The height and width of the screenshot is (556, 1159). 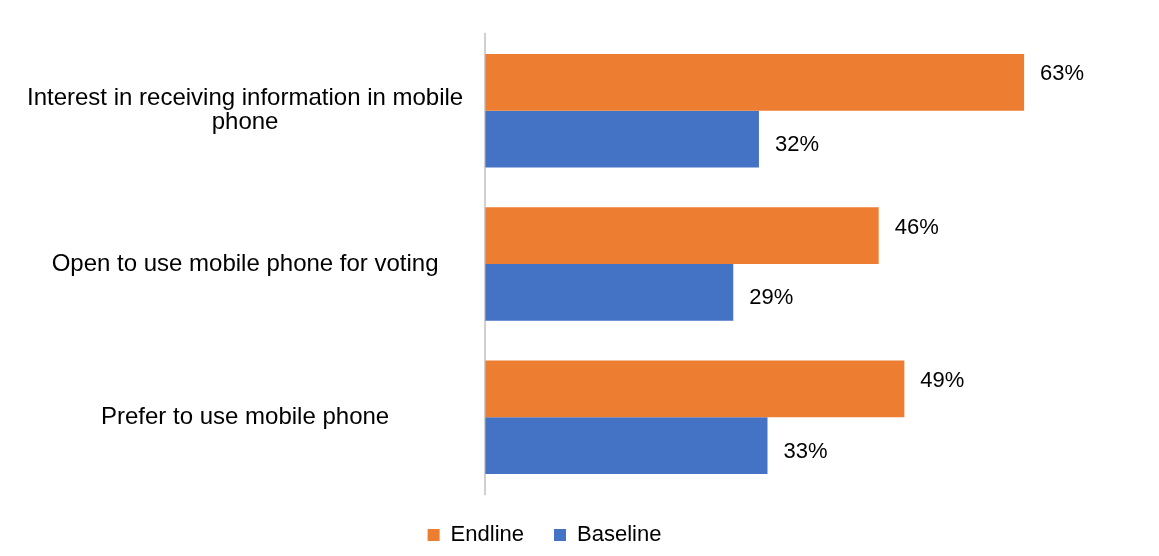 I want to click on data-label: 29%, so click(x=771, y=297).